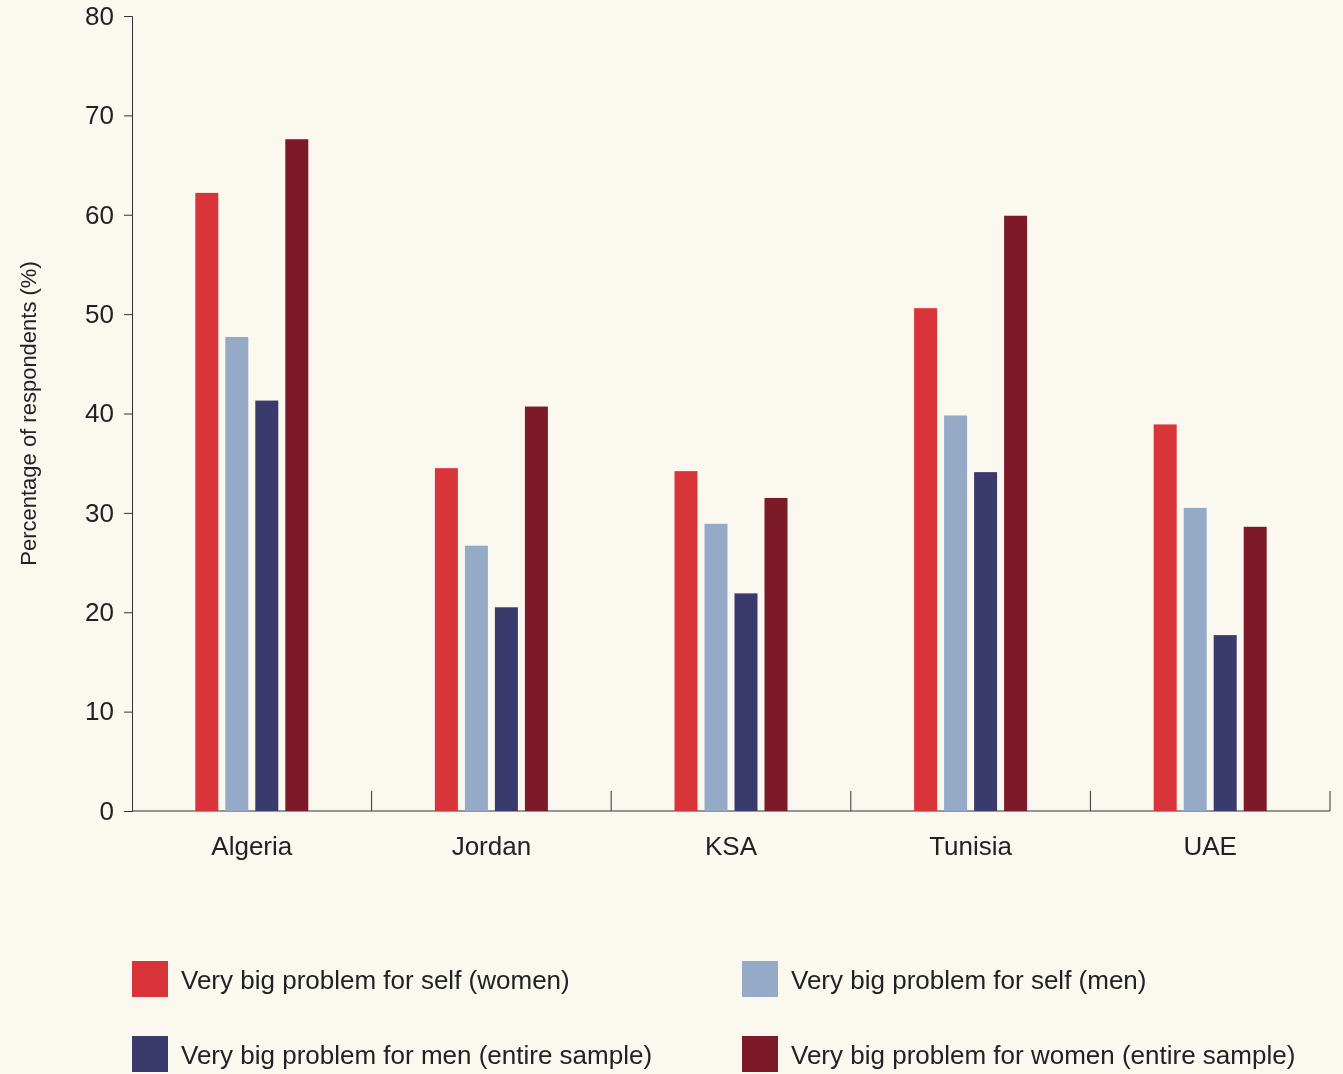  I want to click on x-tick-label: Algeria, so click(252, 846).